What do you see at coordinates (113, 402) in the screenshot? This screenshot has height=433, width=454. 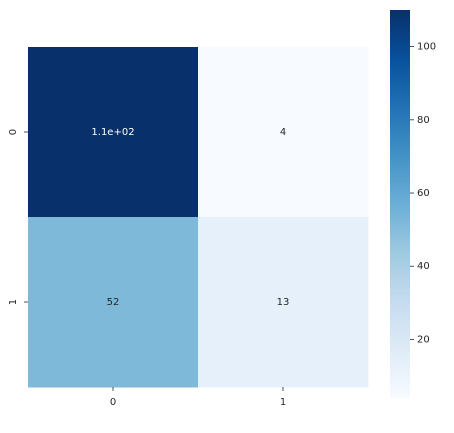 I see `x-tick-label: 0` at bounding box center [113, 402].